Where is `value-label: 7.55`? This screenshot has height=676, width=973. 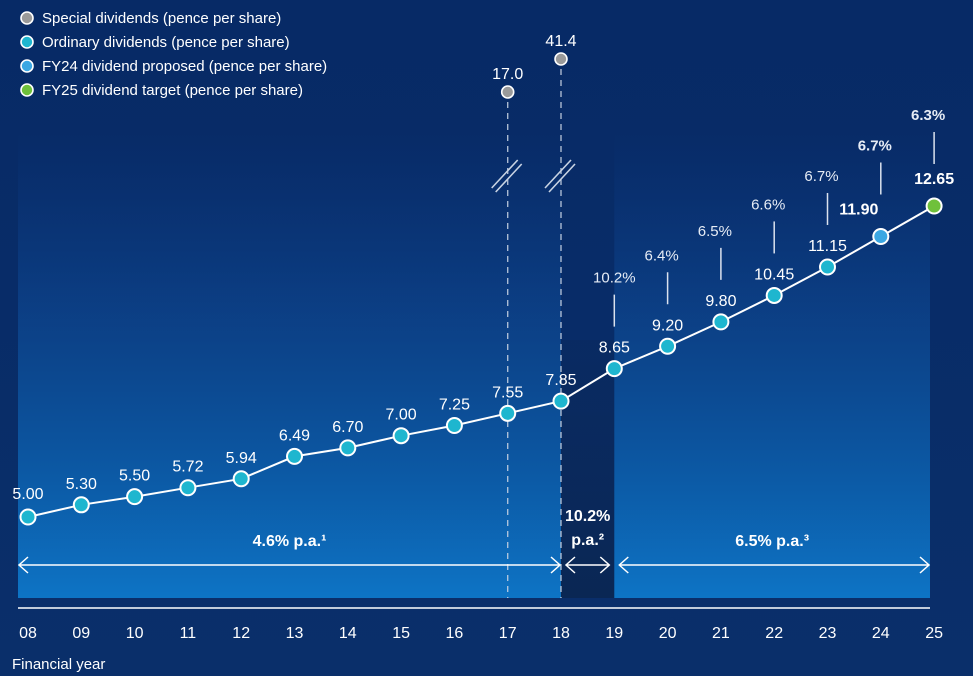
value-label: 7.55 is located at coordinates (507, 392).